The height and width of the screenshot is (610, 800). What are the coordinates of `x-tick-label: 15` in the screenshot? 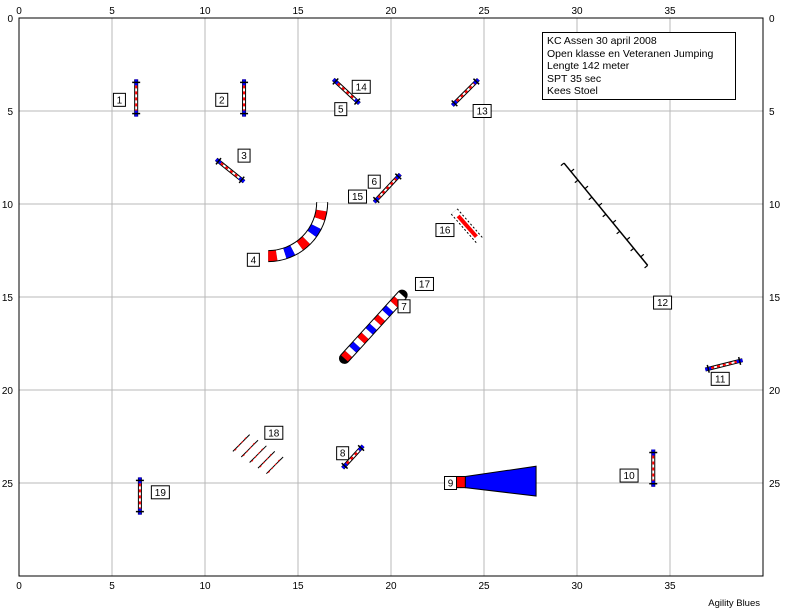 It's located at (298, 586).